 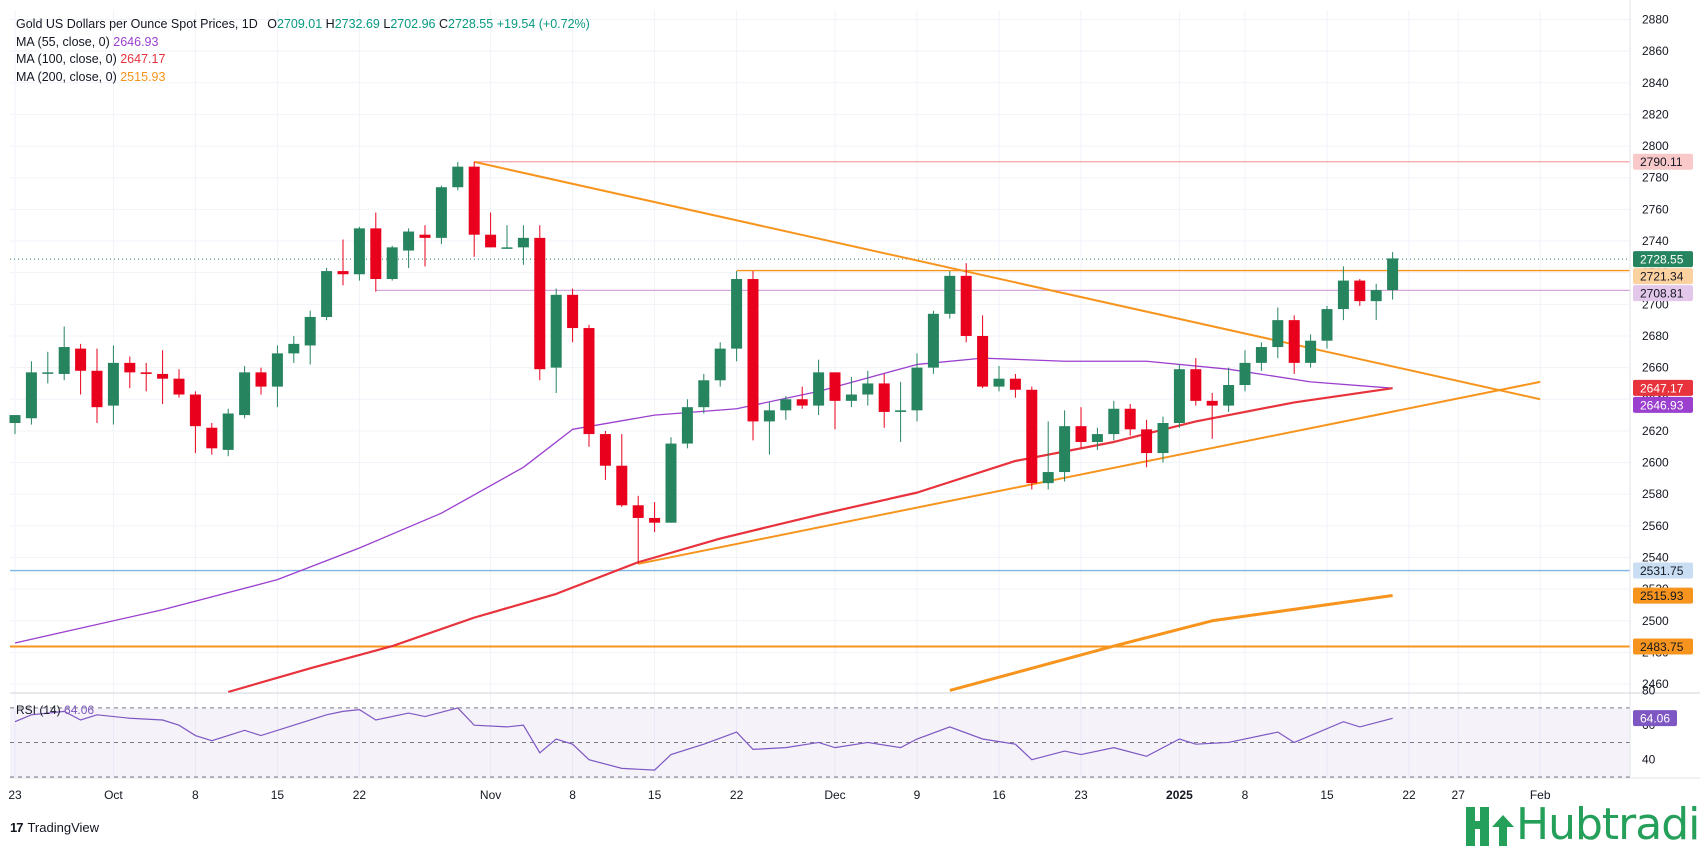 I want to click on rsi-legend: RSI (14) 64.06, so click(x=55, y=710).